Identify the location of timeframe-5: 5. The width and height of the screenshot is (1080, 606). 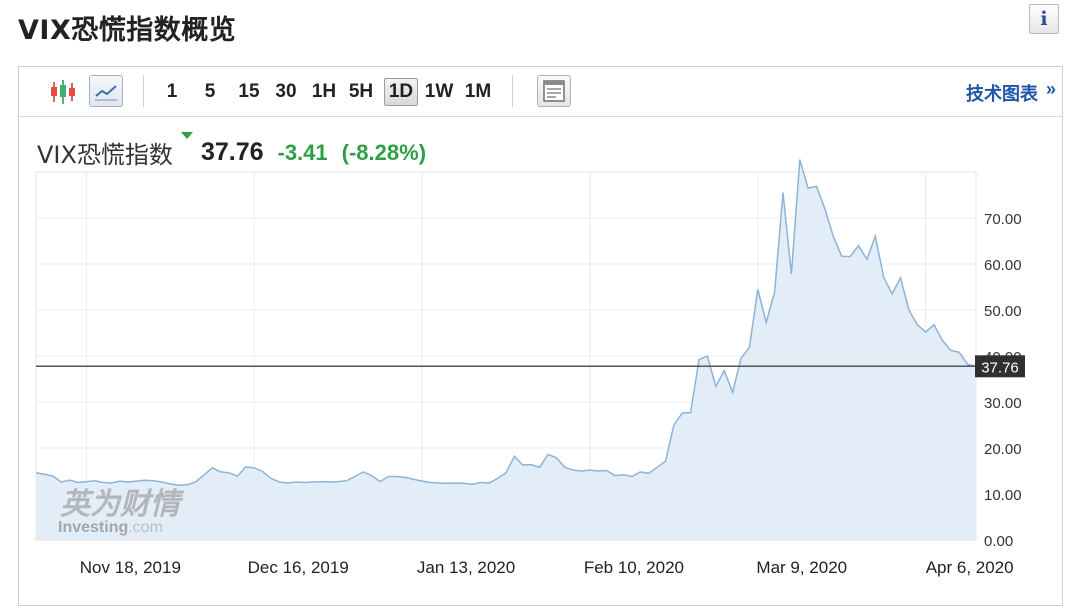
(210, 91).